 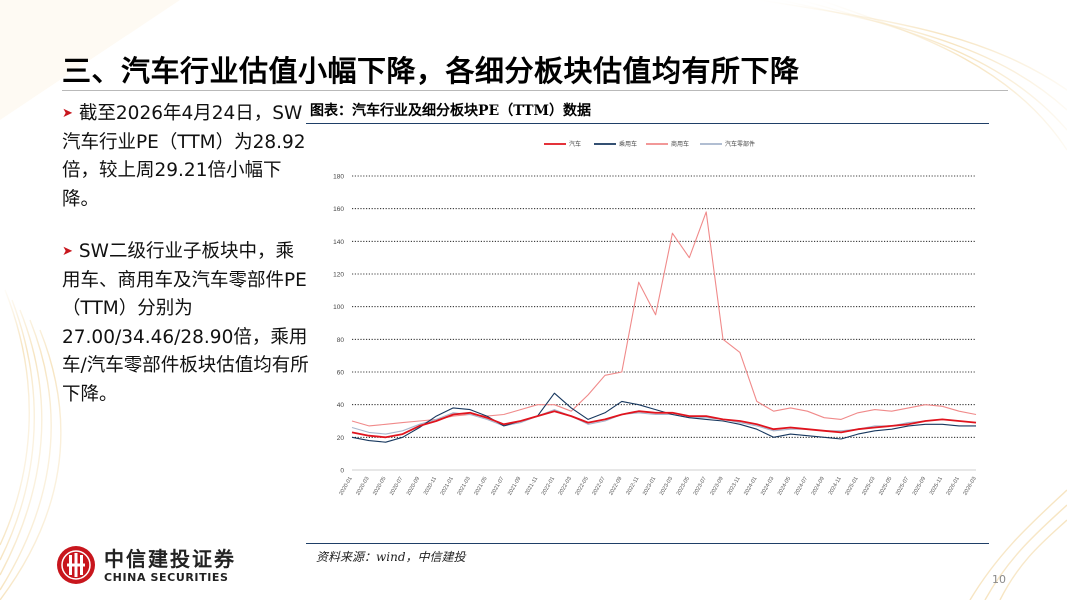 I want to click on x-tick-label: 2022-07, so click(x=598, y=486).